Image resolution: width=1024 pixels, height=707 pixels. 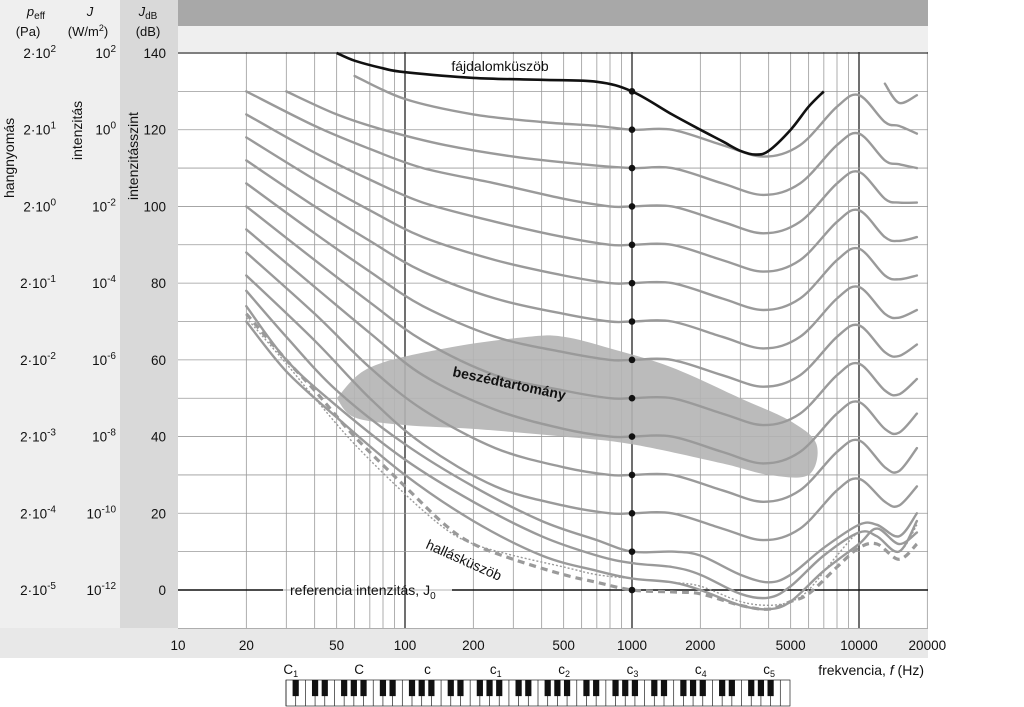 I want to click on reference-label: referencia intenzitás, J0, so click(x=363, y=592).